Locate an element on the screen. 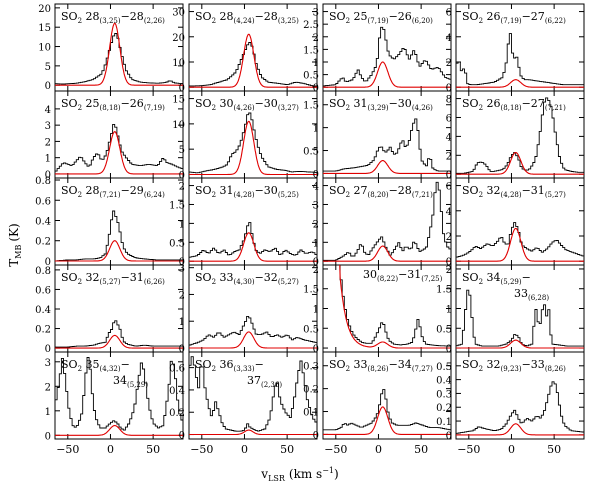 This screenshot has height=492, width=600. transition-label-part: (4,28) is located at coordinates (511, 195).